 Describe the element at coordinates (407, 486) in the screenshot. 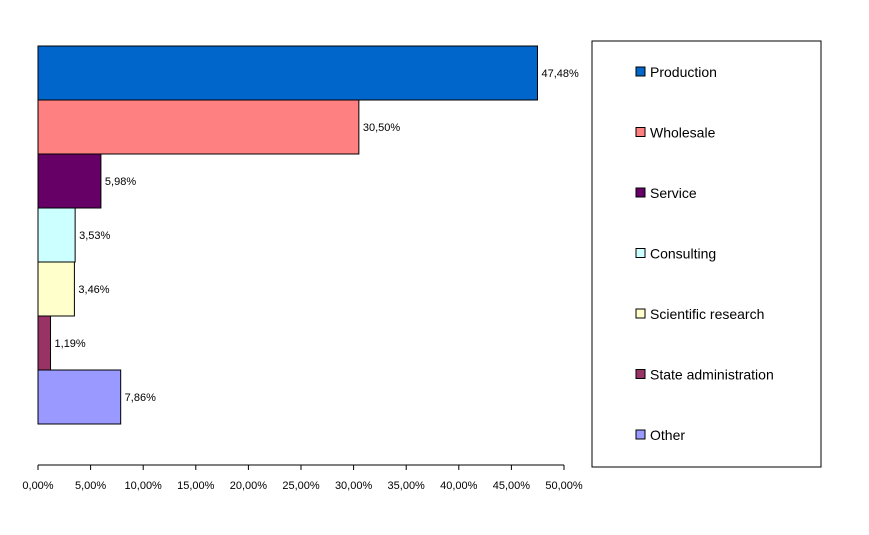

I see `x-tick-label: 35,00%` at that location.